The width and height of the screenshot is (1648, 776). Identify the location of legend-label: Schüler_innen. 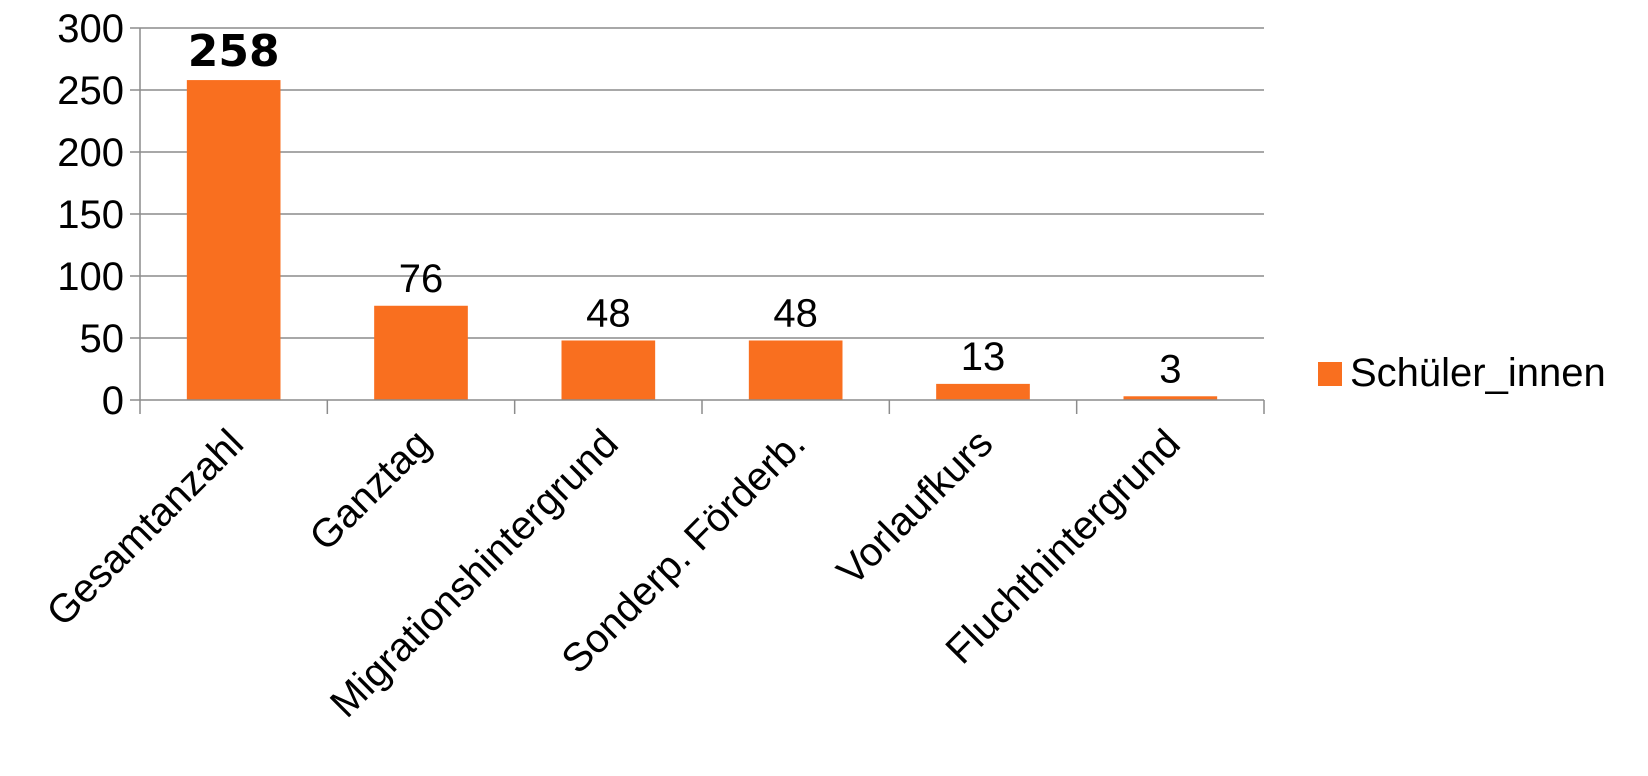
(1478, 373).